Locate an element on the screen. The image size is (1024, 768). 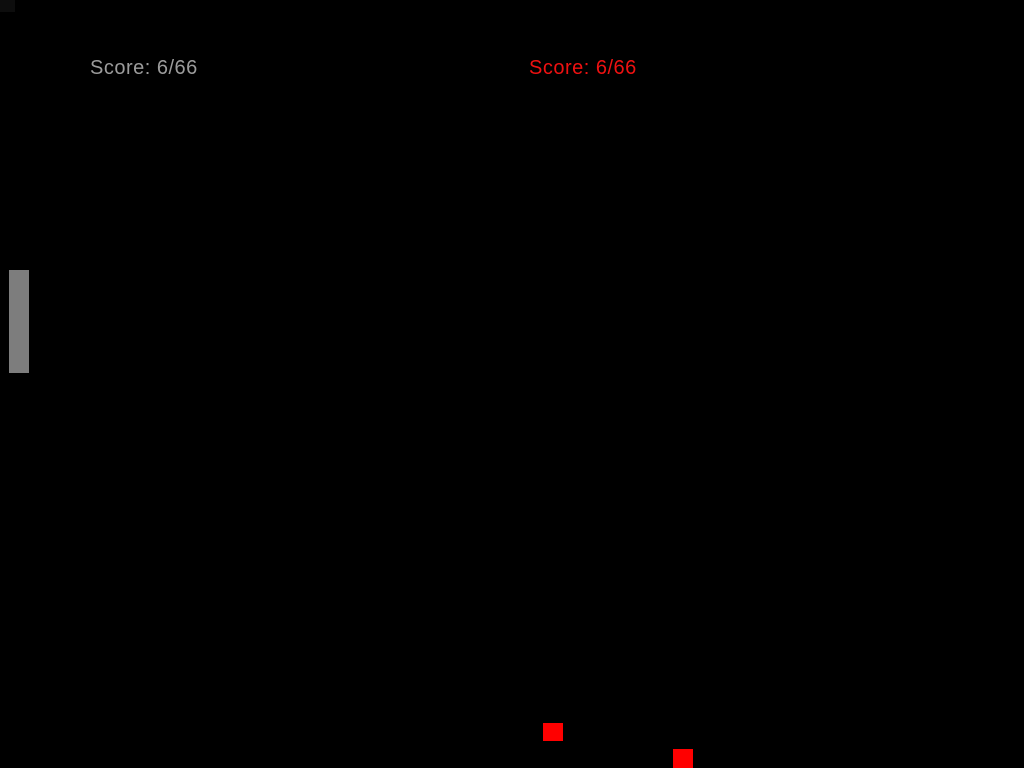
corner-artifact is located at coordinates (7, 6).